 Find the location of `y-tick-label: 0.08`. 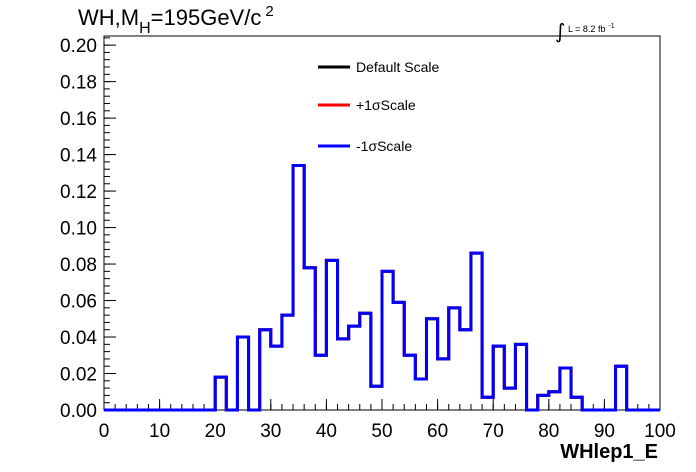

y-tick-label: 0.08 is located at coordinates (78, 265).